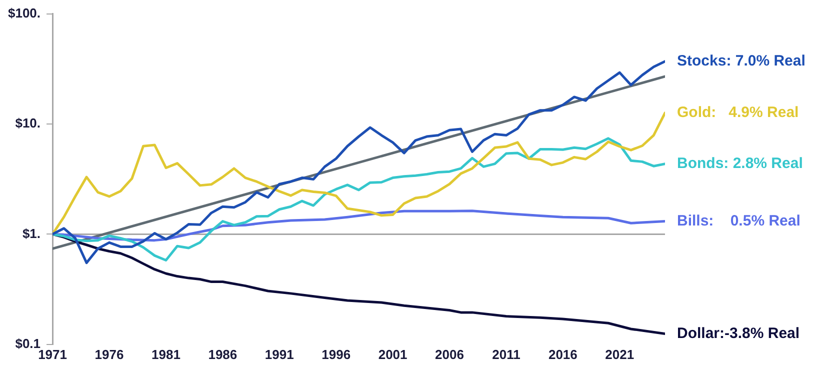  I want to click on x-tick-label: 1996, so click(336, 354).